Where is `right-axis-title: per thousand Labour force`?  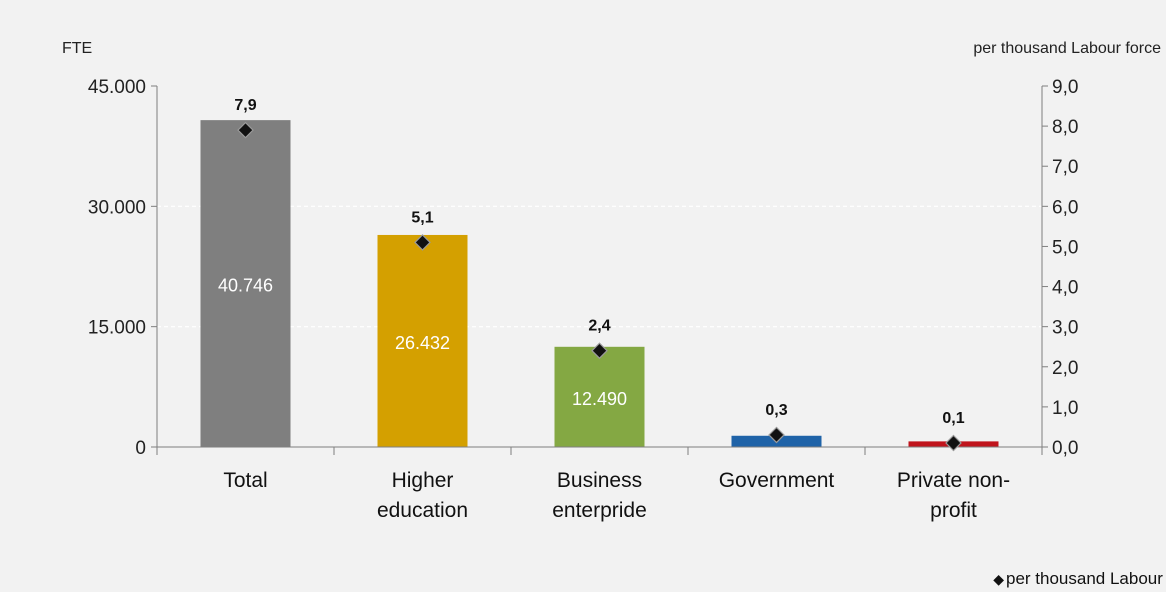 right-axis-title: per thousand Labour force is located at coordinates (1067, 48).